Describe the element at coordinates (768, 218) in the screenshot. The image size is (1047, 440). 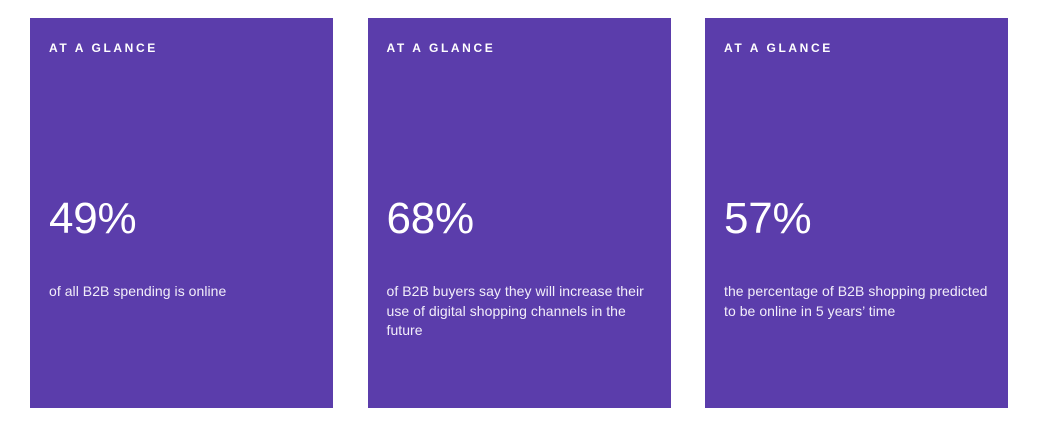
I see `card-stat-value: 57%` at that location.